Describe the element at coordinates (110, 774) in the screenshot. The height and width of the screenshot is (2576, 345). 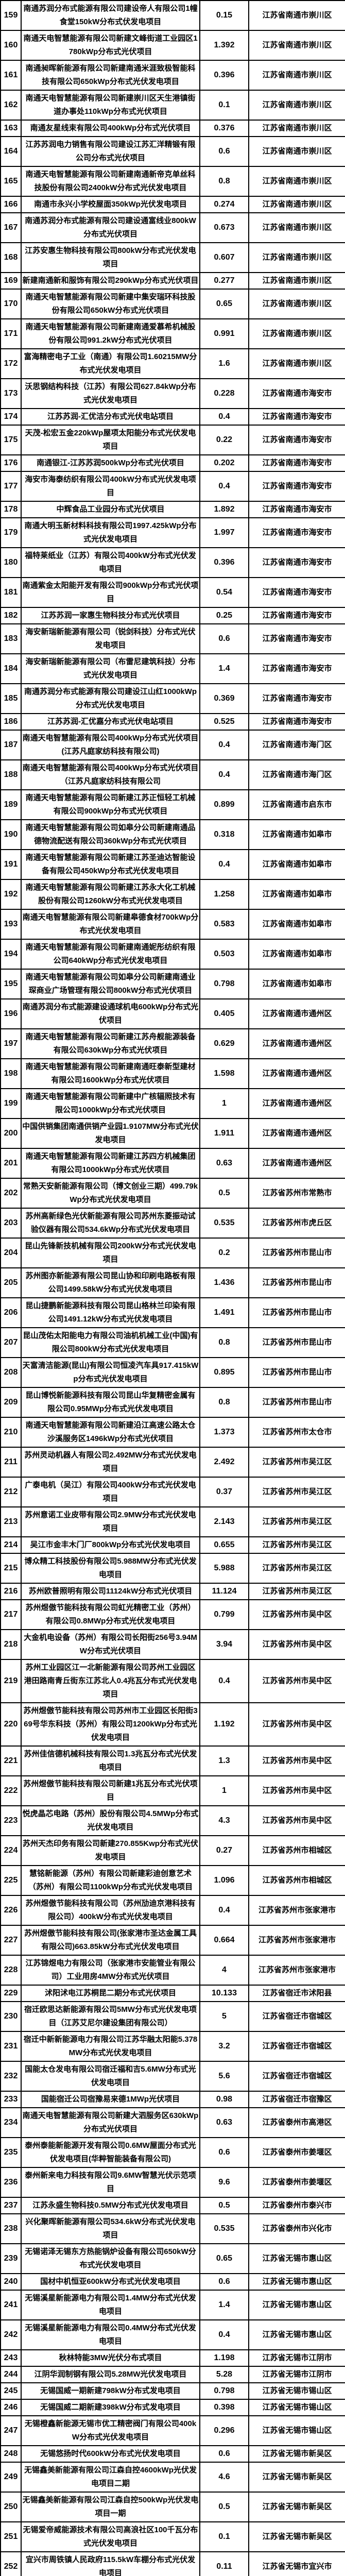
I see `project-name: 南通天电智慧能源有限公司400kWp分布式光伏项目（江苏凡庭家纺科技有限公司` at that location.